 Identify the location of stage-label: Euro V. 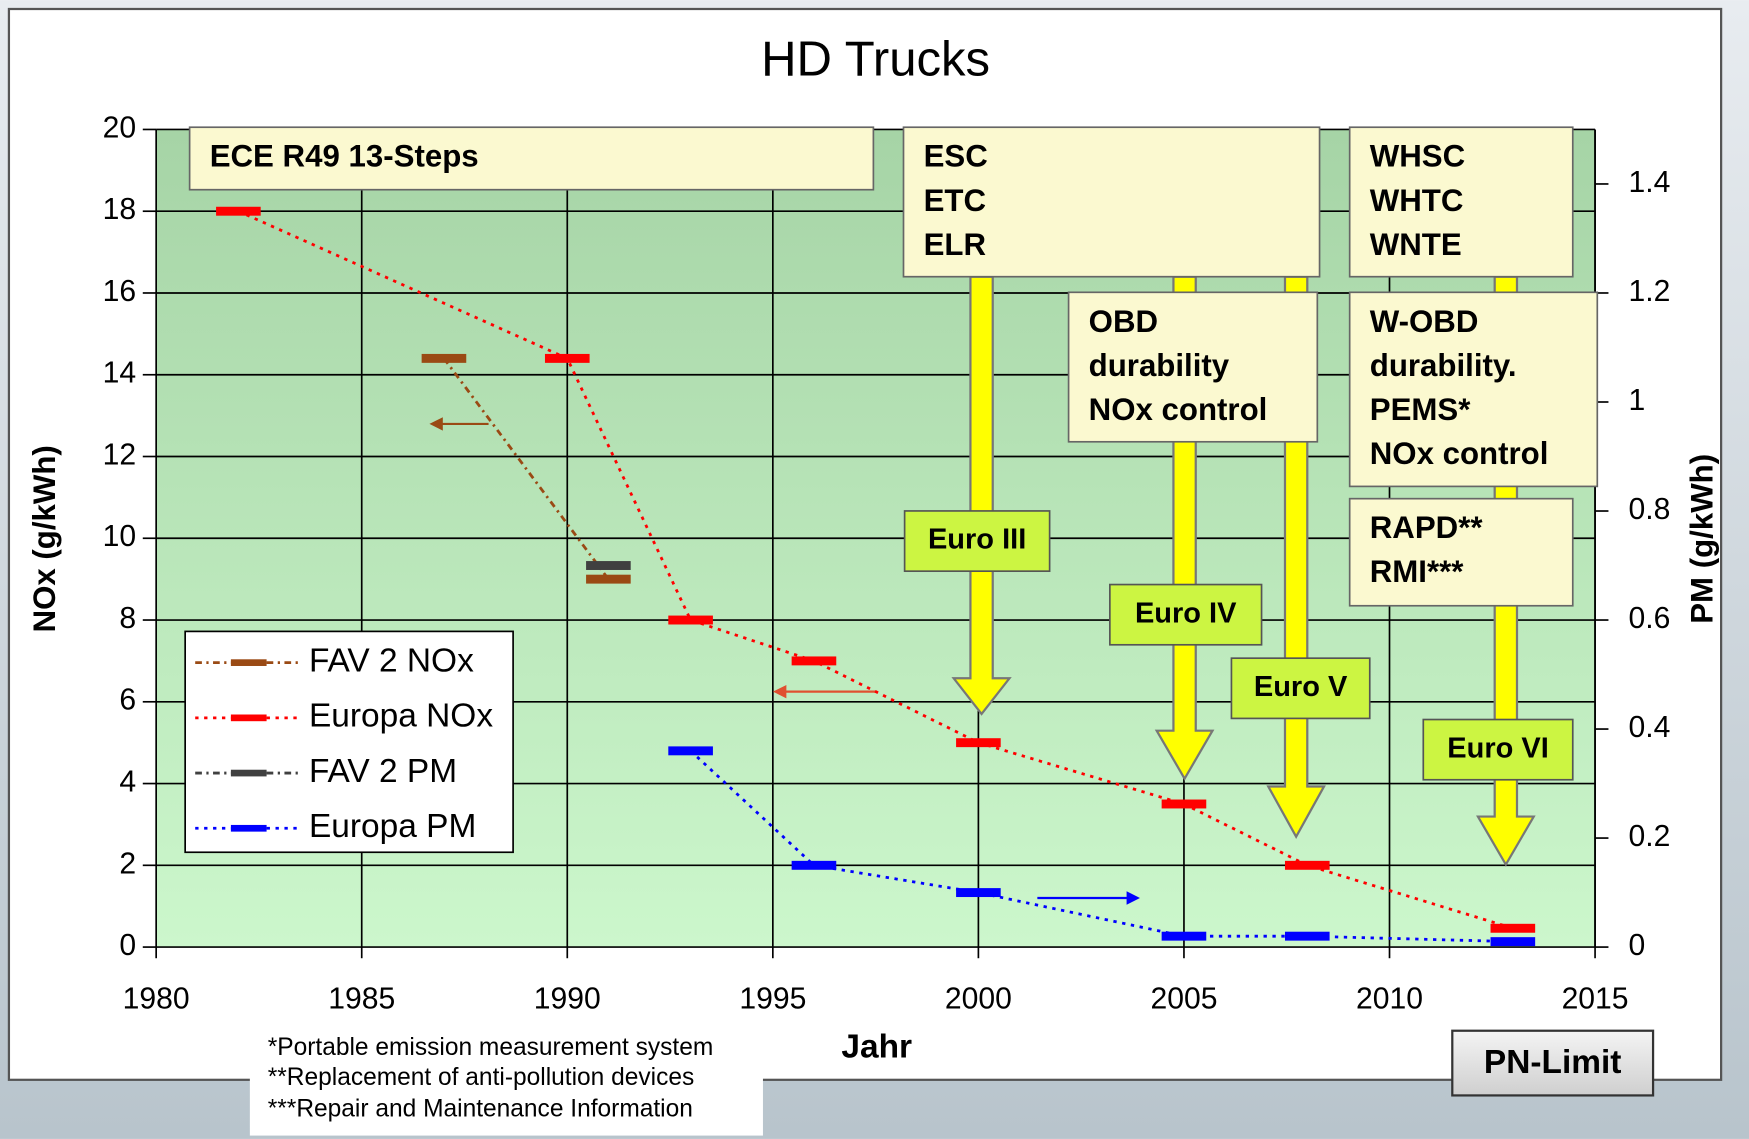
(1301, 687).